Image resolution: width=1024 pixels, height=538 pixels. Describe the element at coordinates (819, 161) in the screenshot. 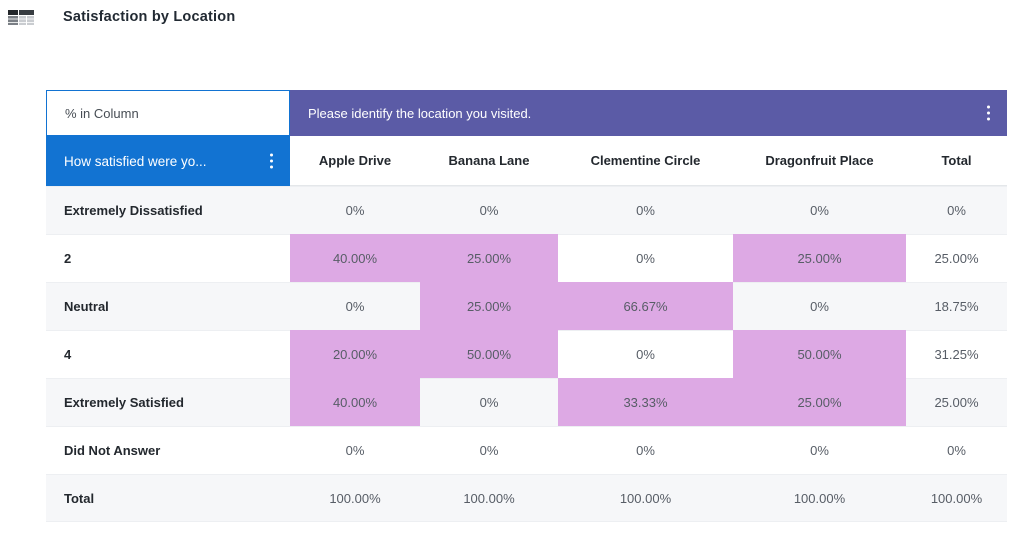

I see `column-header-dragonfruit-place: Dragonfruit Place` at that location.